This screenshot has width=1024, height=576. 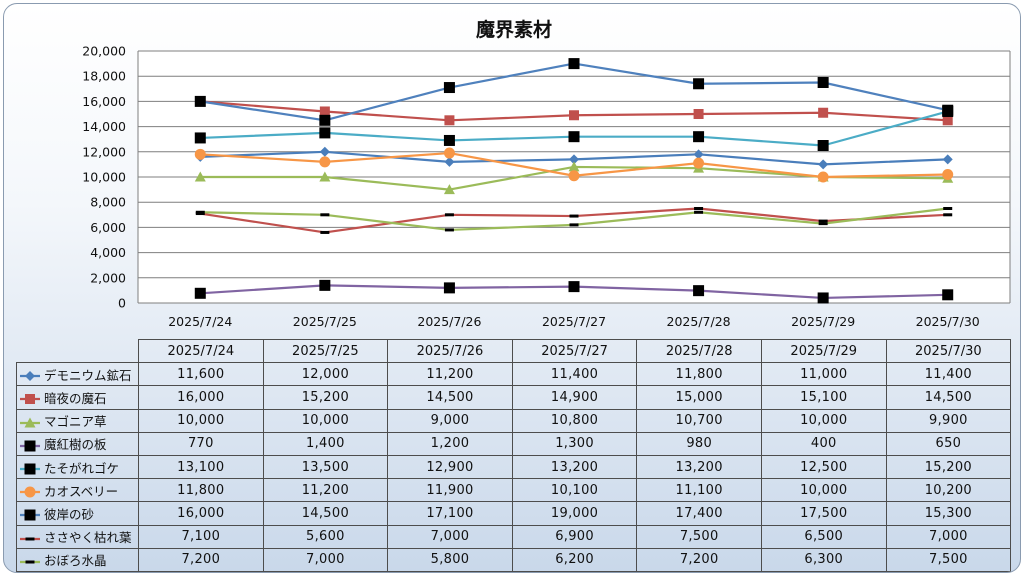 I want to click on table-corner, so click(x=77, y=351).